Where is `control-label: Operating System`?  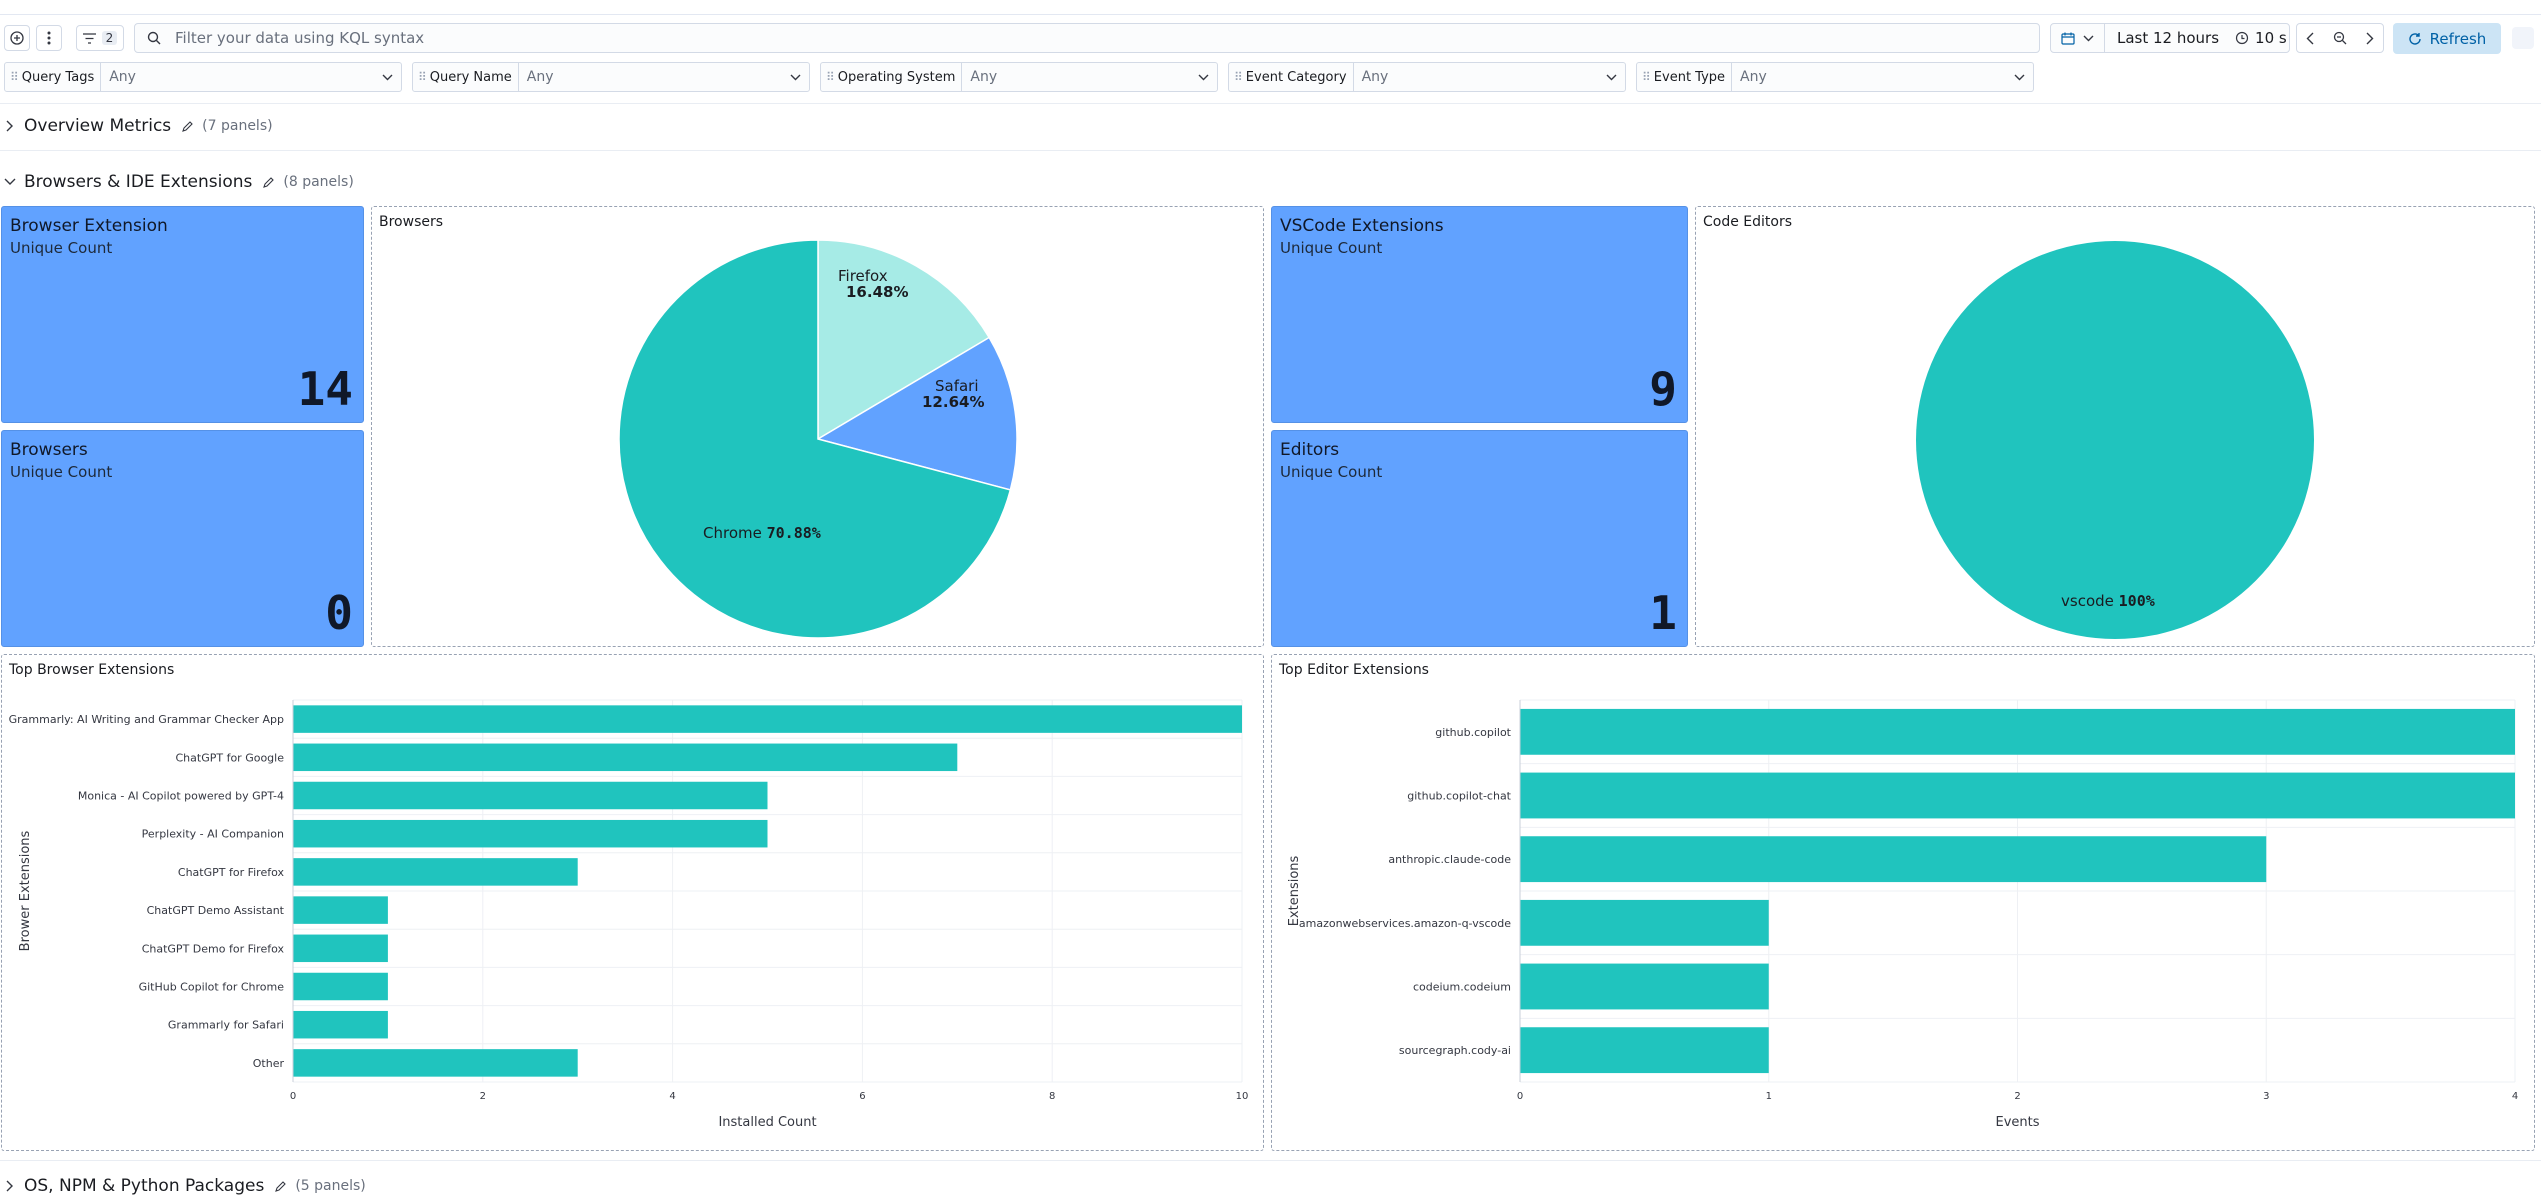
control-label: Operating System is located at coordinates (900, 77).